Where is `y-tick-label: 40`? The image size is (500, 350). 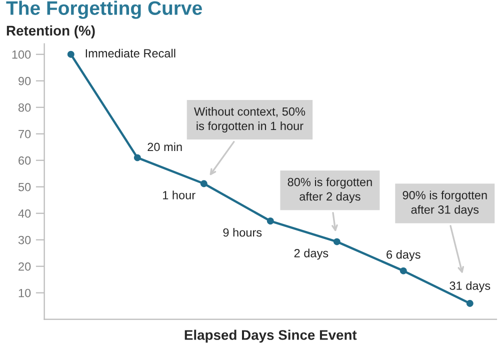 y-tick-label: 40 is located at coordinates (24, 213).